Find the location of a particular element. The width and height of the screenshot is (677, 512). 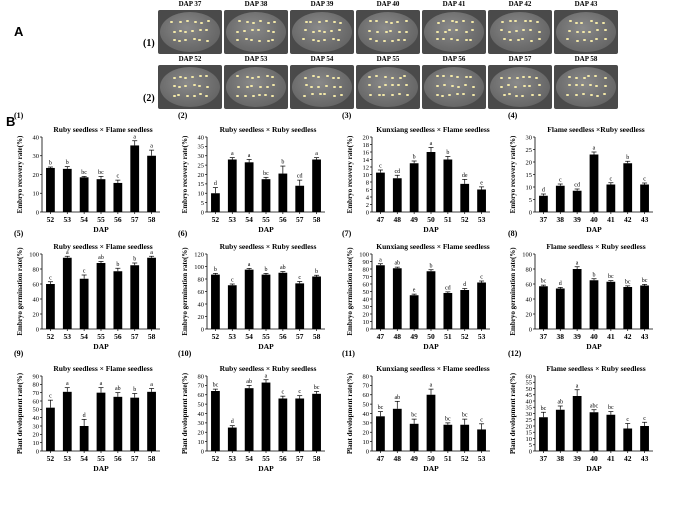

x-tick-label: 56 is located at coordinates (118, 458).